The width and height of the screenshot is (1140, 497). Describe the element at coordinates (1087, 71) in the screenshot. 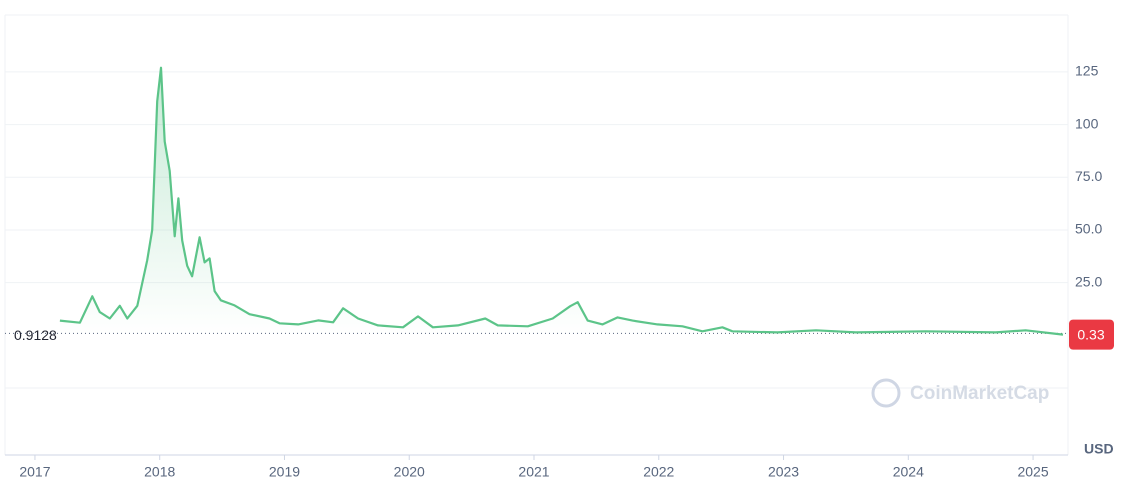

I see `y-tick-label: 125` at that location.